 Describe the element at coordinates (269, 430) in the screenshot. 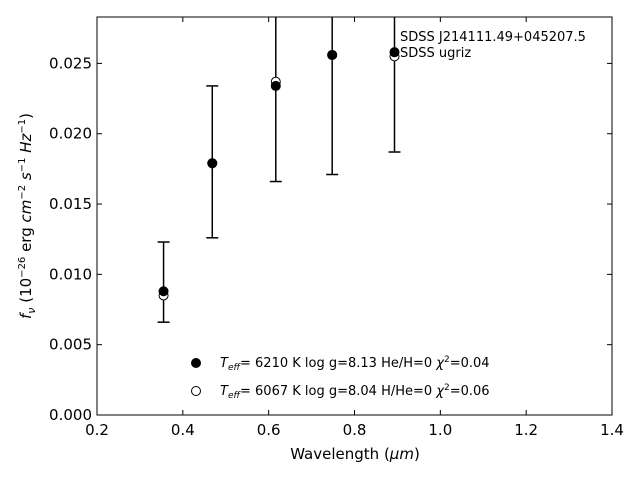

I see `x-tick-label: 0.6` at that location.